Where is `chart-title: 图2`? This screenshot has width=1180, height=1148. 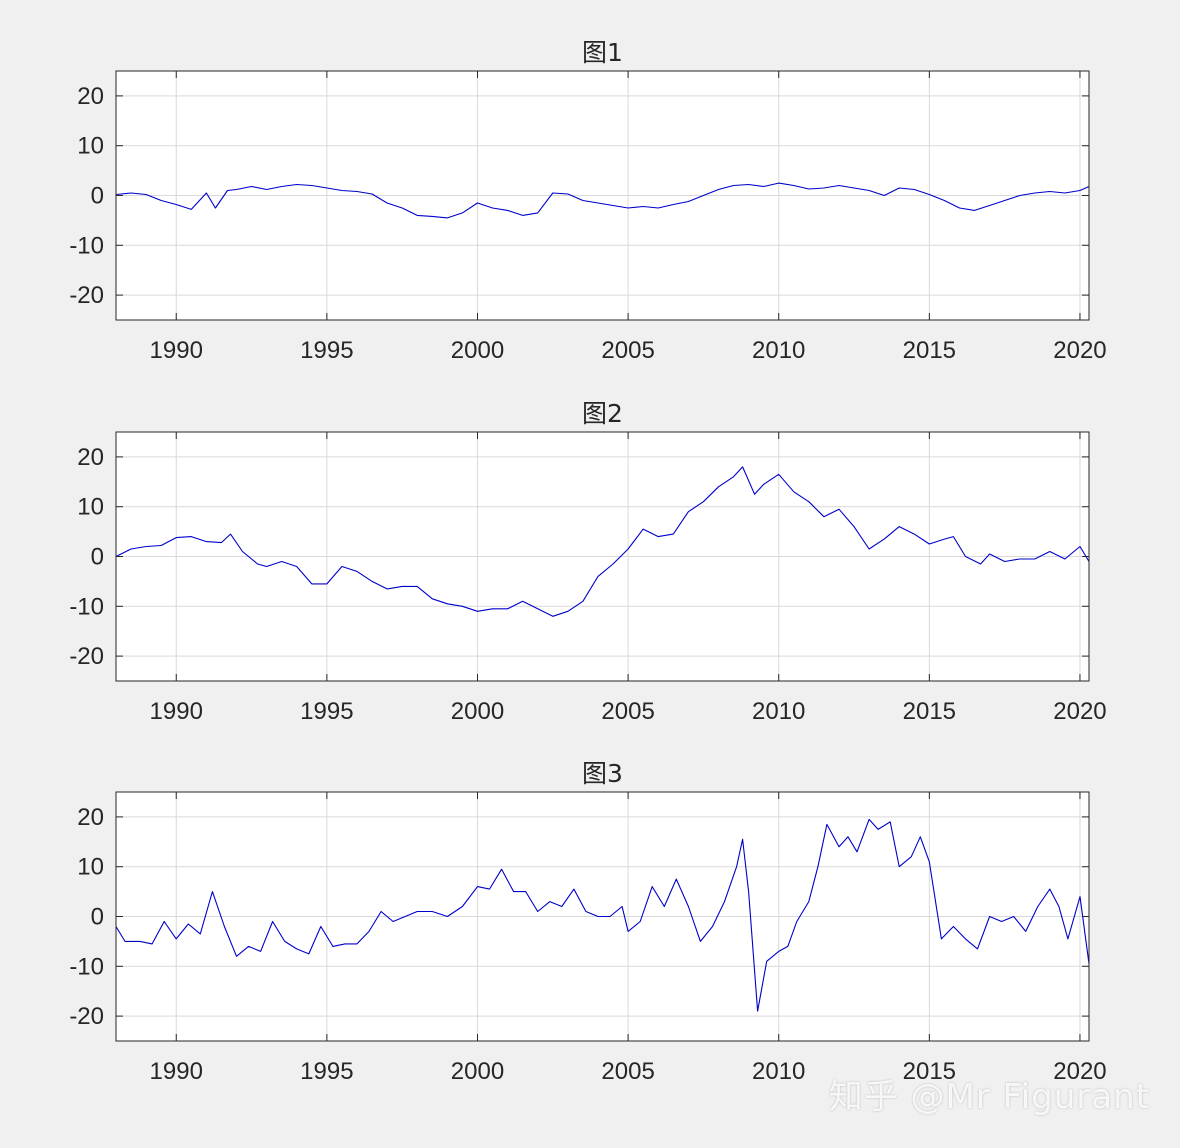 chart-title: 图2 is located at coordinates (602, 413).